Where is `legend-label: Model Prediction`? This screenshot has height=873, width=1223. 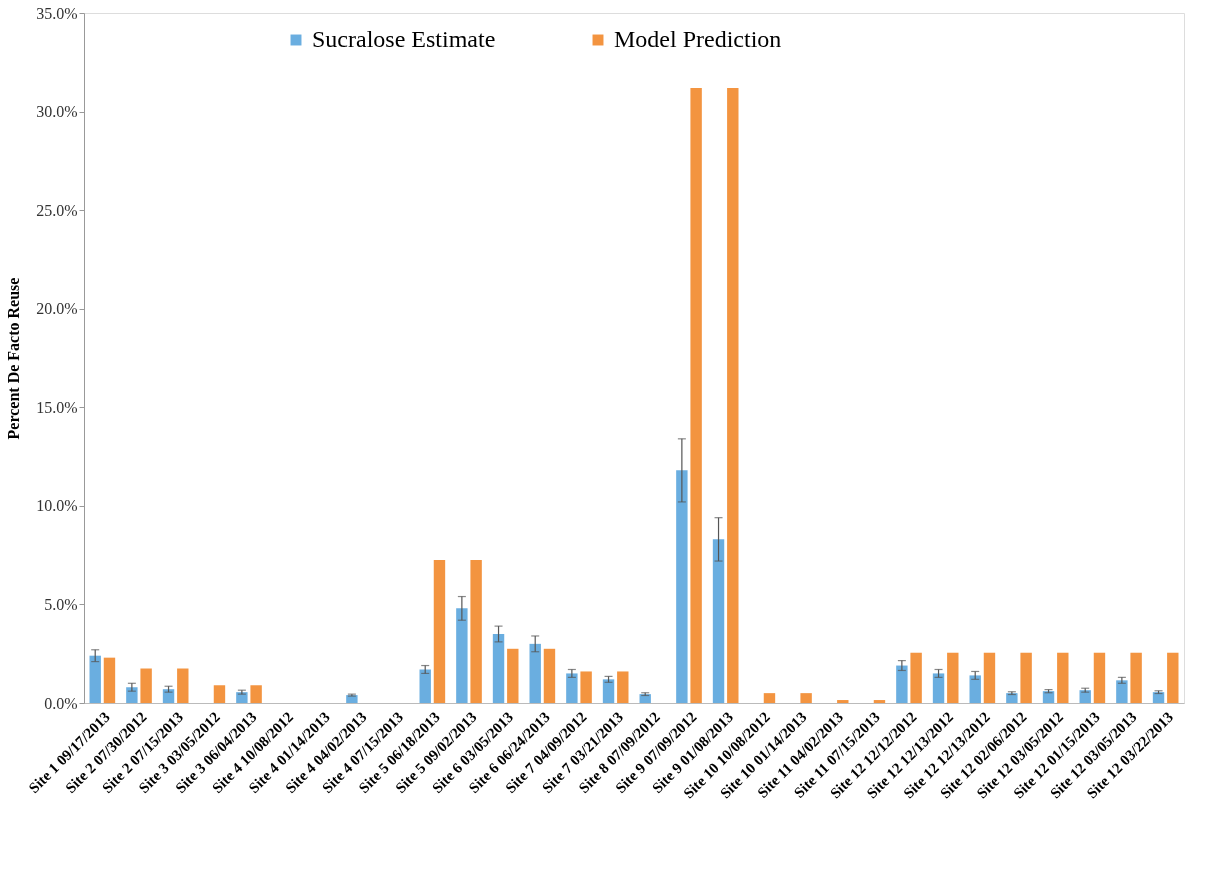 legend-label: Model Prediction is located at coordinates (698, 39).